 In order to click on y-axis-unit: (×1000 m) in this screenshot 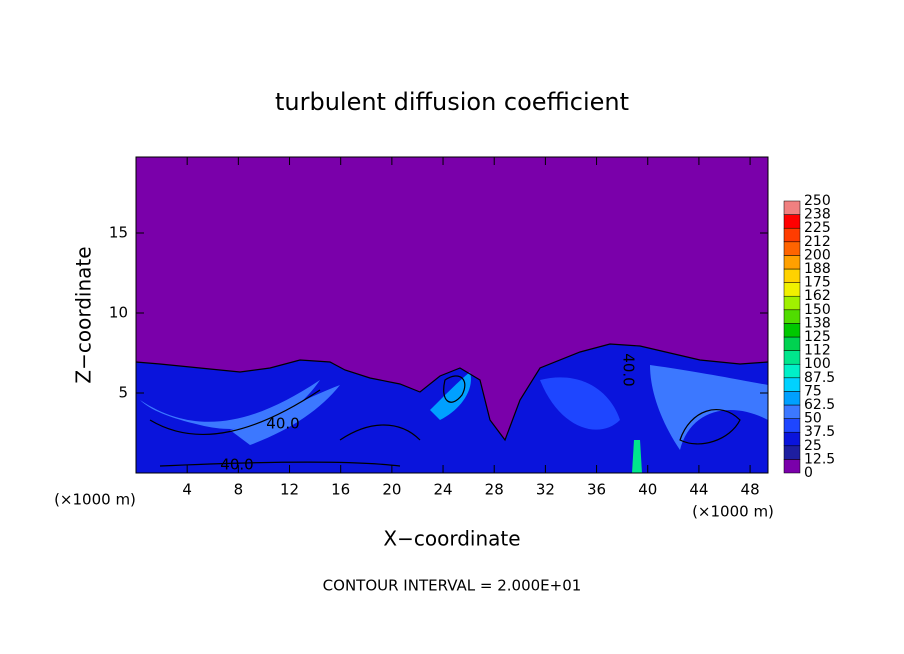, I will do `click(95, 500)`.